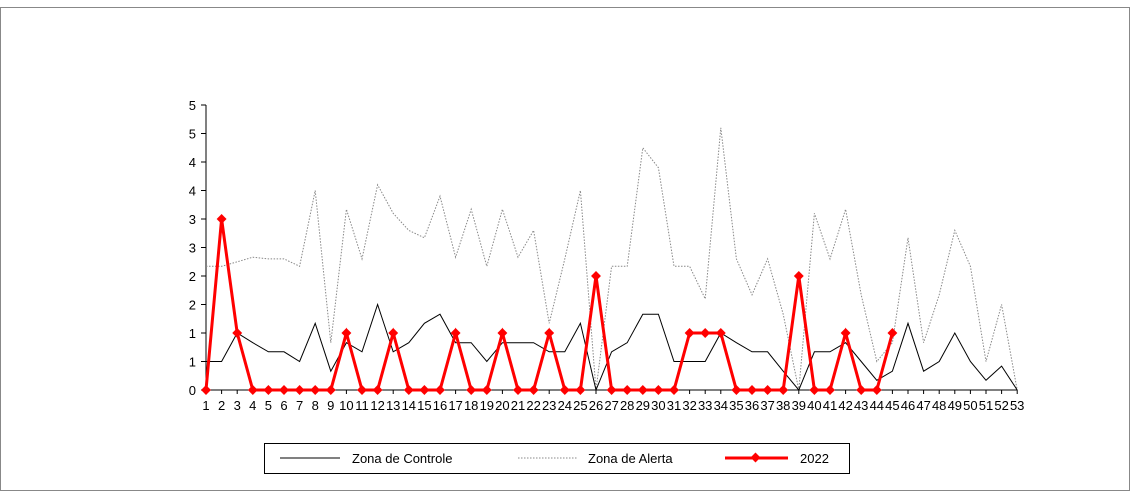 Image resolution: width=1130 pixels, height=496 pixels. I want to click on x-tick-label: 14, so click(409, 405).